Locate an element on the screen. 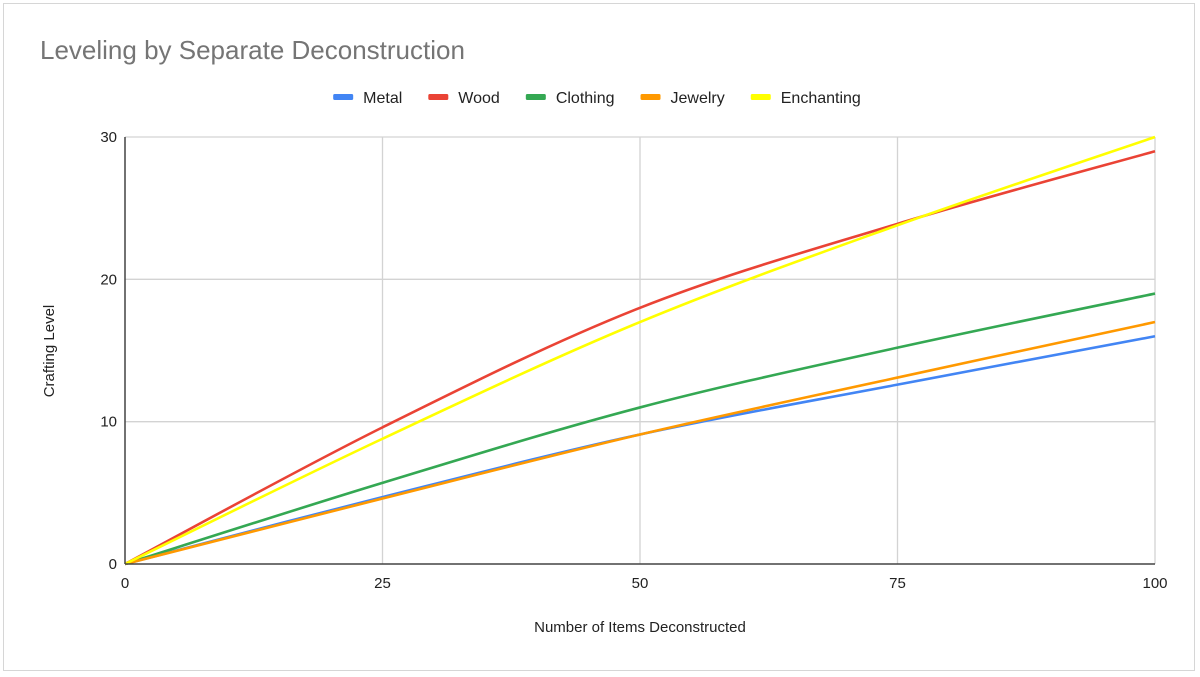  y-tick-label: 10 is located at coordinates (108, 422).